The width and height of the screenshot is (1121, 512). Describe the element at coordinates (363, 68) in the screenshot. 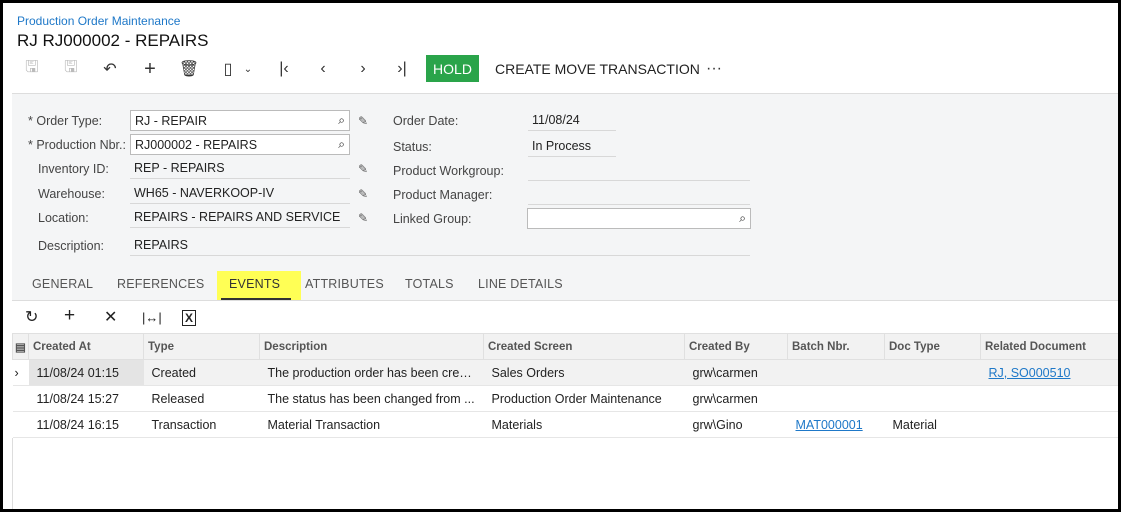

I see `next-record-icon: ›` at that location.